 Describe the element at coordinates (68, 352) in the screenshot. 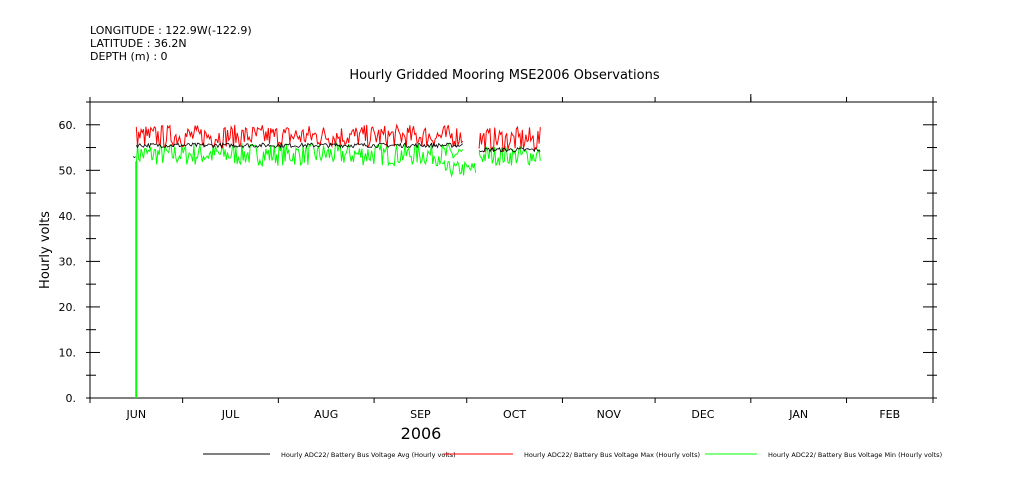

I see `y-tick-label: 10.` at that location.